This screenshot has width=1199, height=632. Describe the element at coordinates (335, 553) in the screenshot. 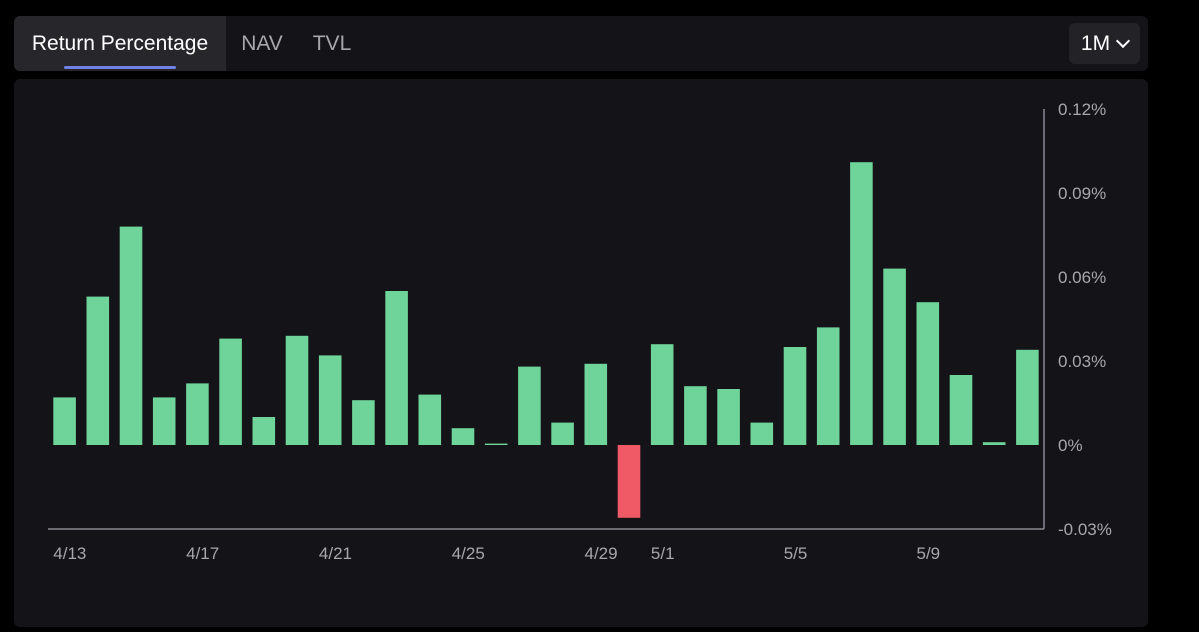

I see `x-tick-label: 4/21` at that location.